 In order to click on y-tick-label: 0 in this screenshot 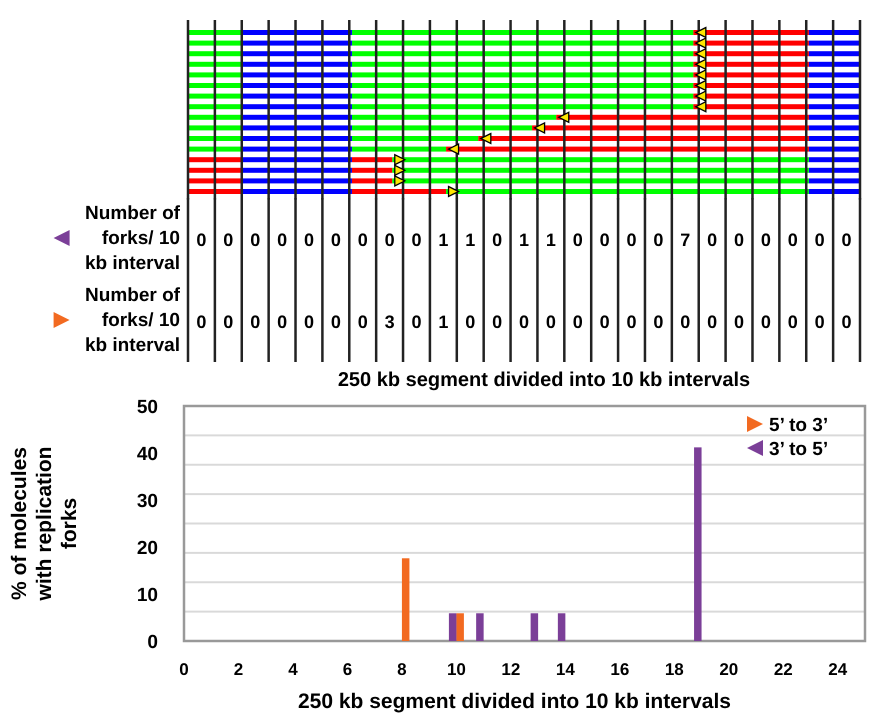, I will do `click(152, 642)`.